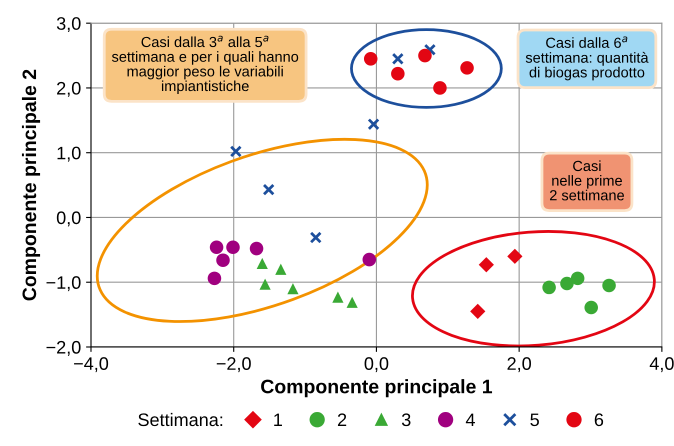 This screenshot has height=446, width=674. I want to click on legend-title: Settimana:, so click(180, 419).